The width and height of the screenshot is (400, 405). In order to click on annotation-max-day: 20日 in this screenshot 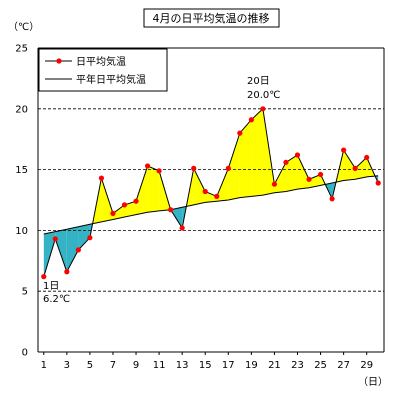, I will do `click(258, 81)`.